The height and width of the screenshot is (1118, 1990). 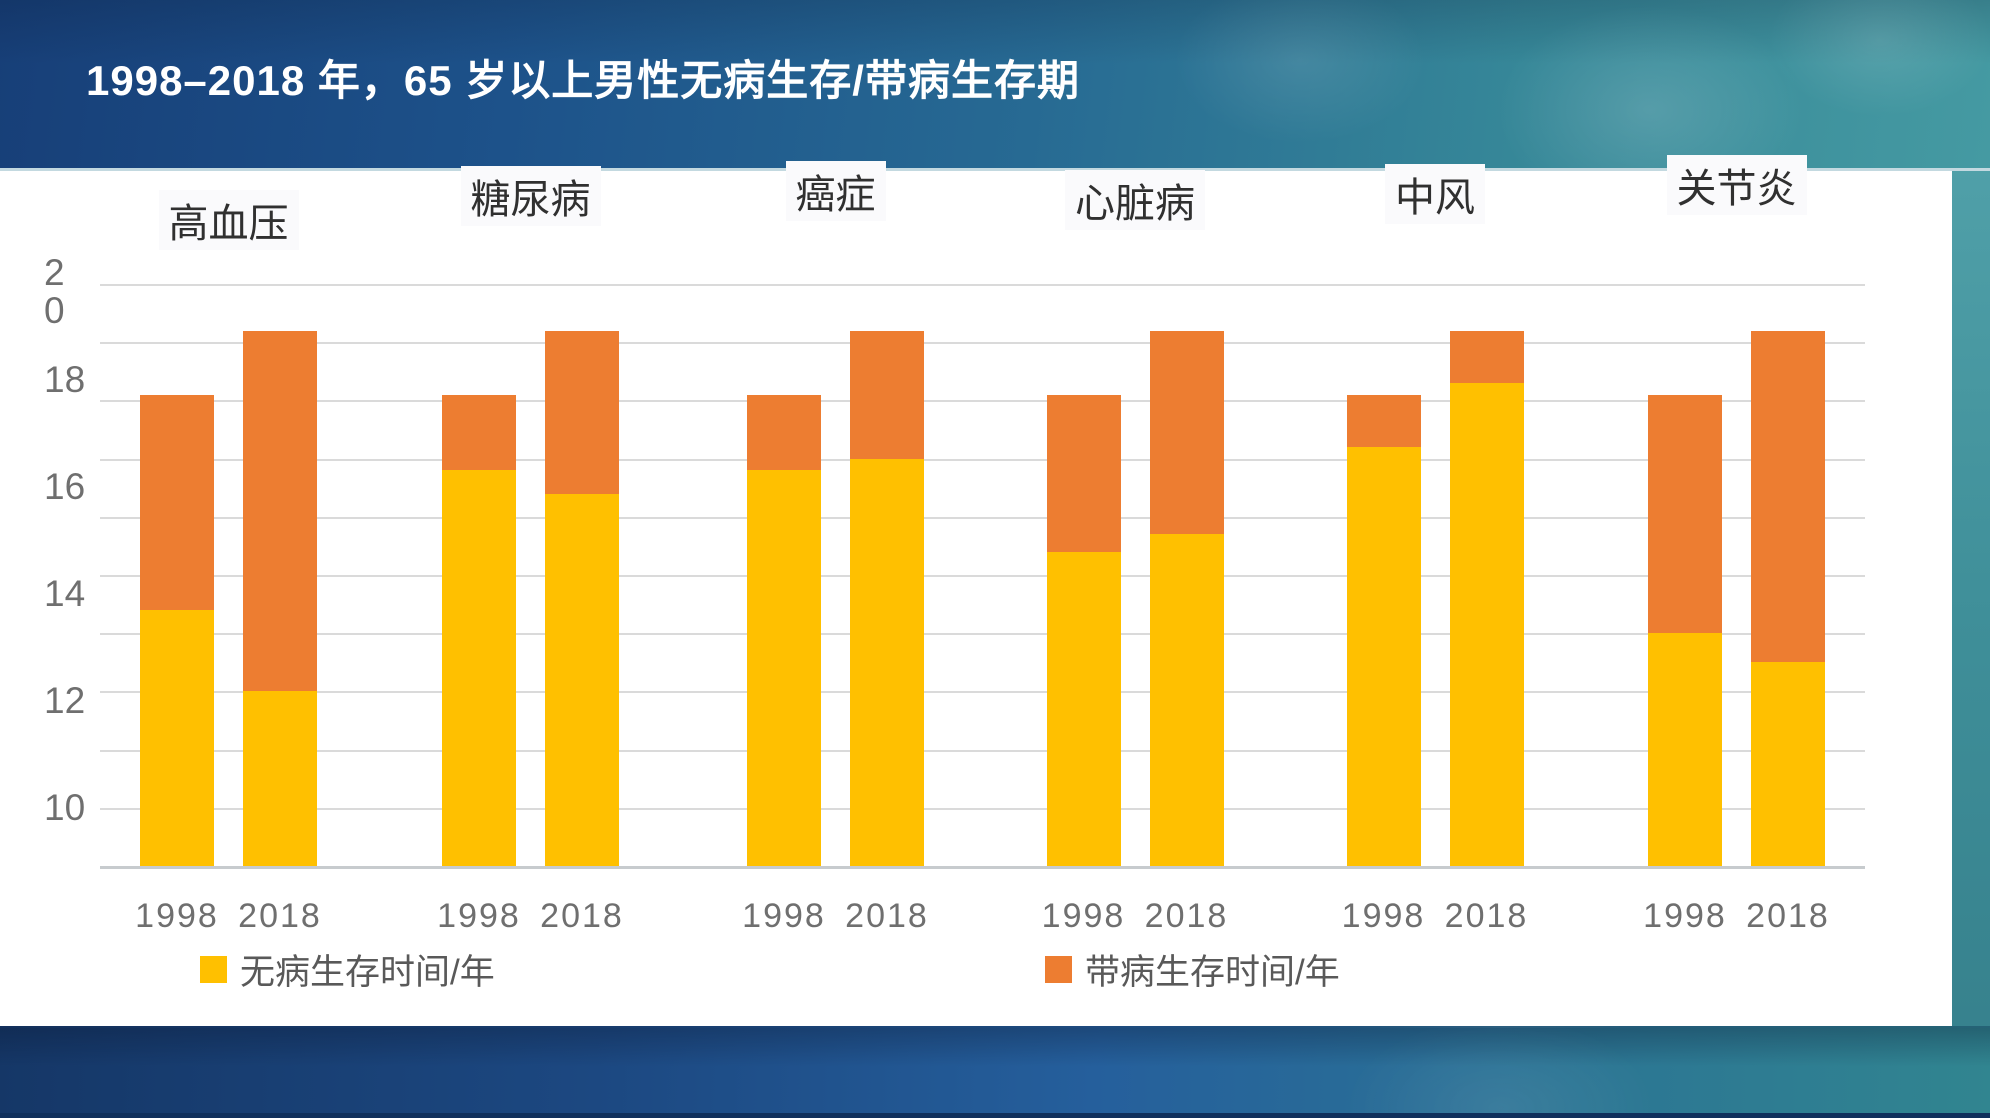 I want to click on x-axis-baseline, so click(x=982, y=867).